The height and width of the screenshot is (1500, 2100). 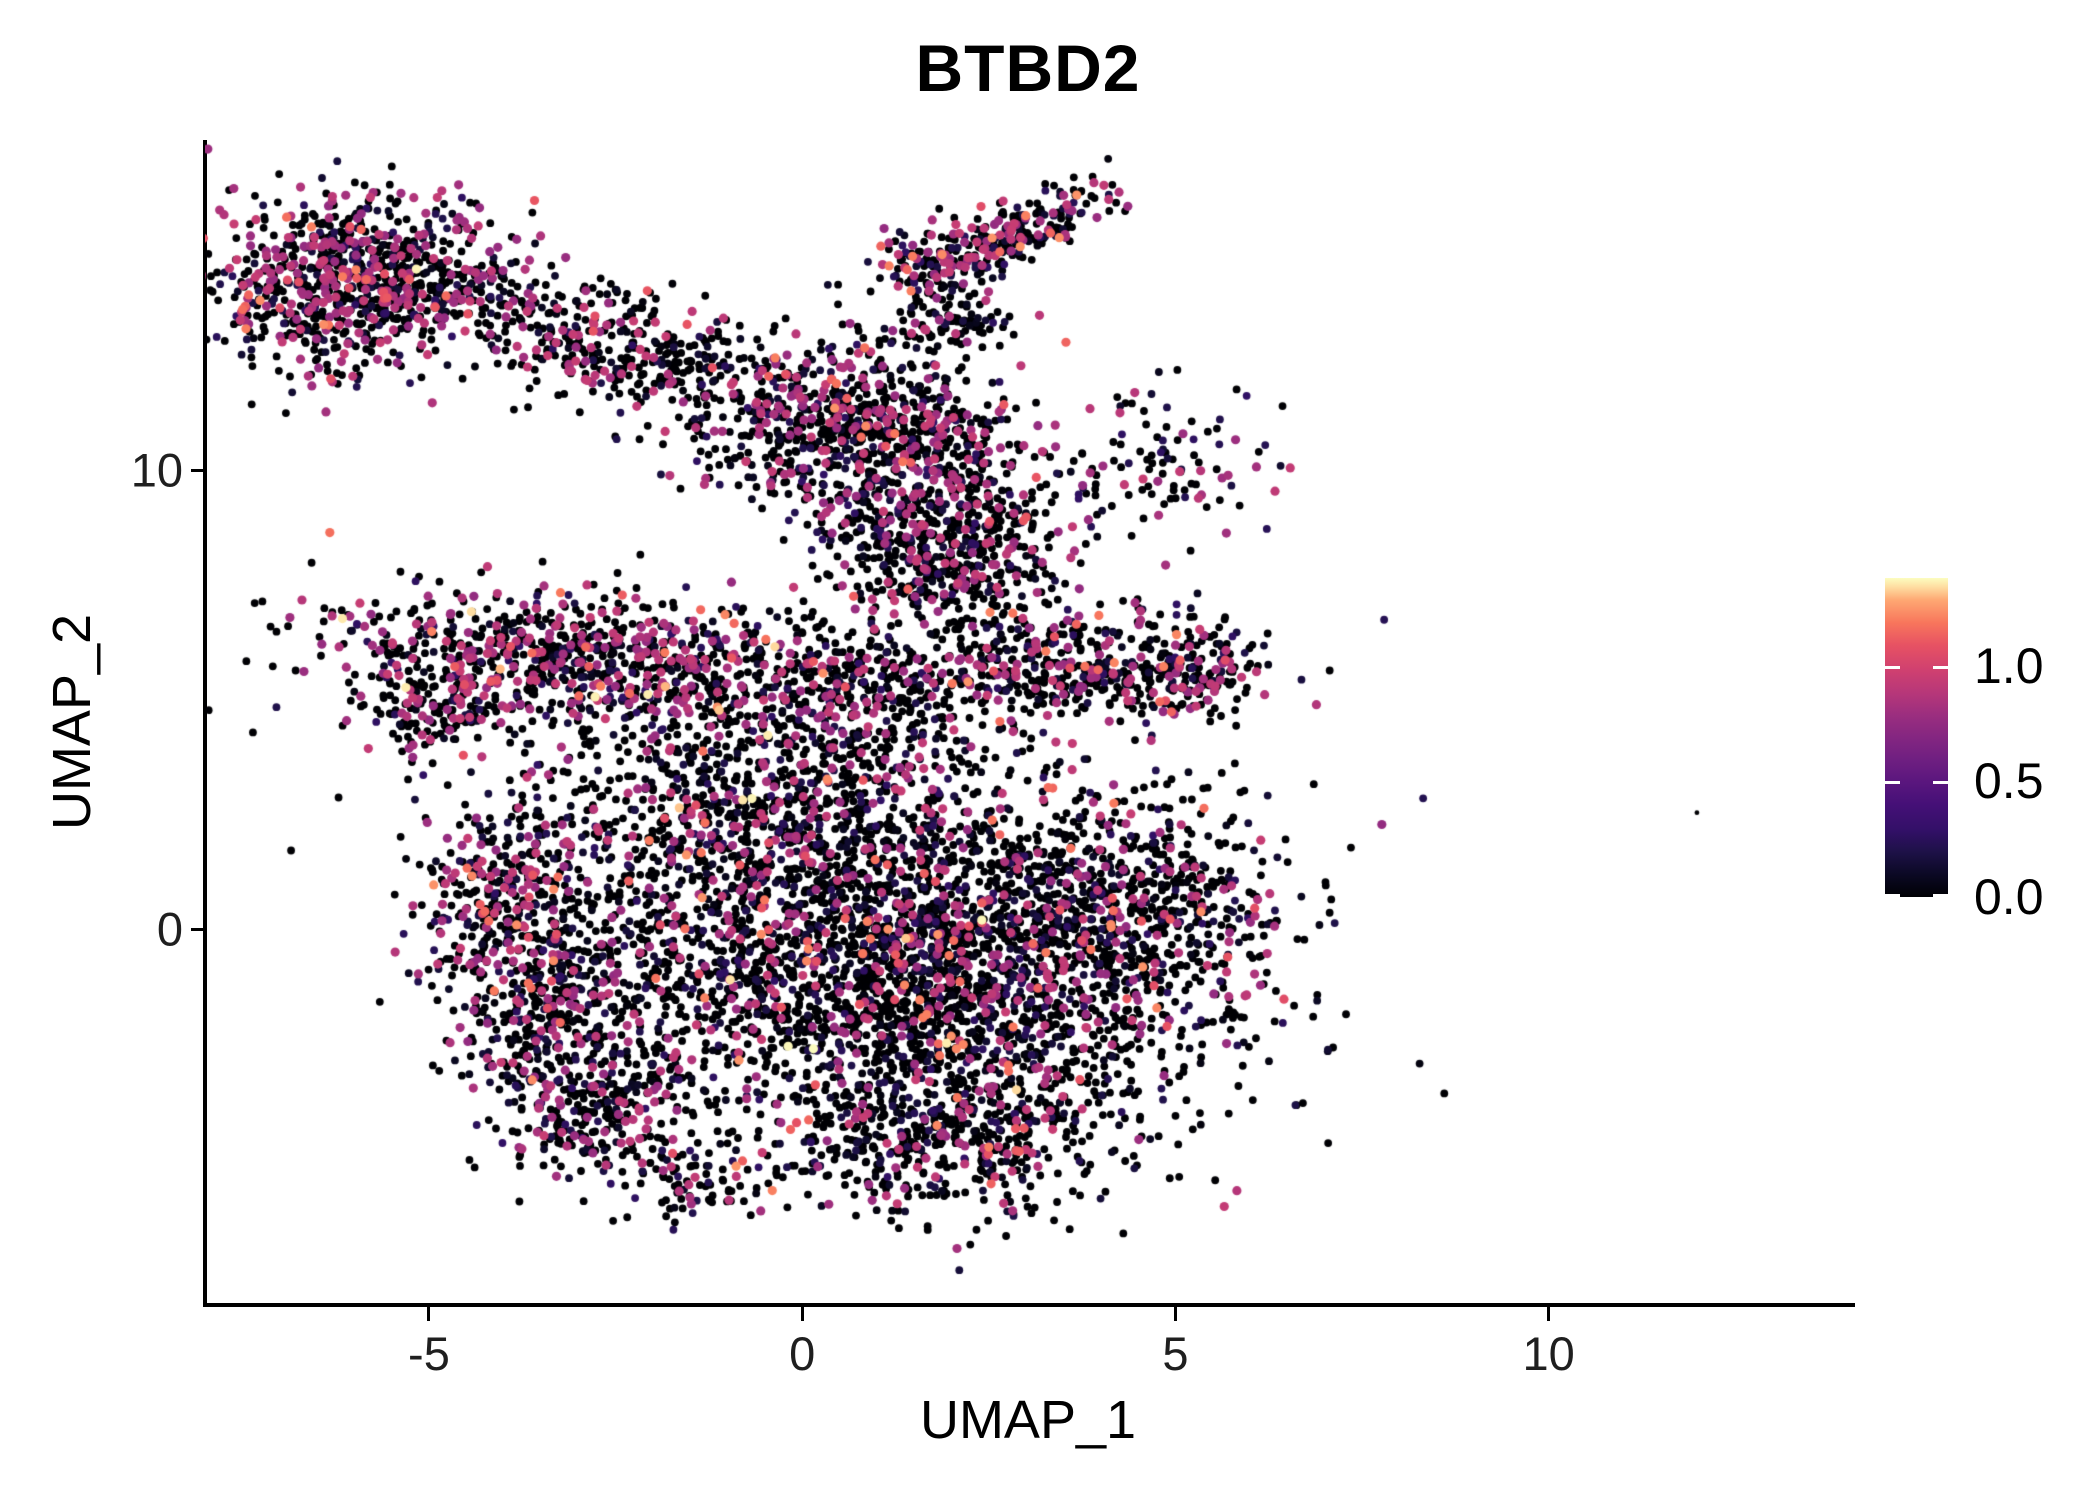 I want to click on plot-title: BTBD2, so click(x=1028, y=68).